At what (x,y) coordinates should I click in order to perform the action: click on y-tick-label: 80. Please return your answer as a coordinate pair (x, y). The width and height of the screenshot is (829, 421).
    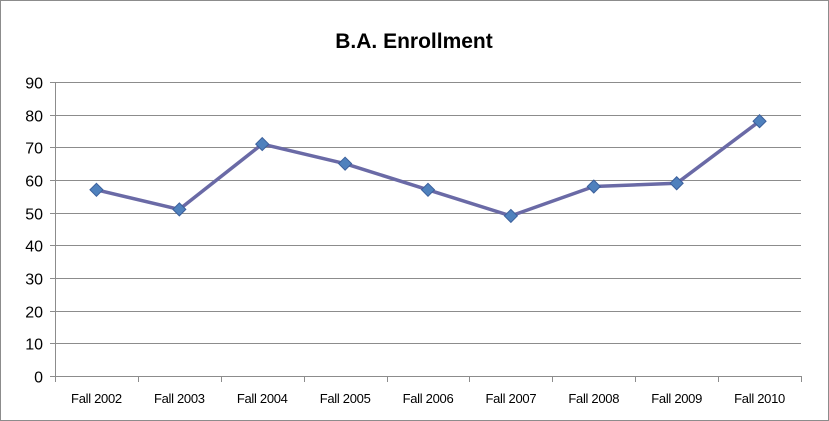
    Looking at the image, I should click on (34, 117).